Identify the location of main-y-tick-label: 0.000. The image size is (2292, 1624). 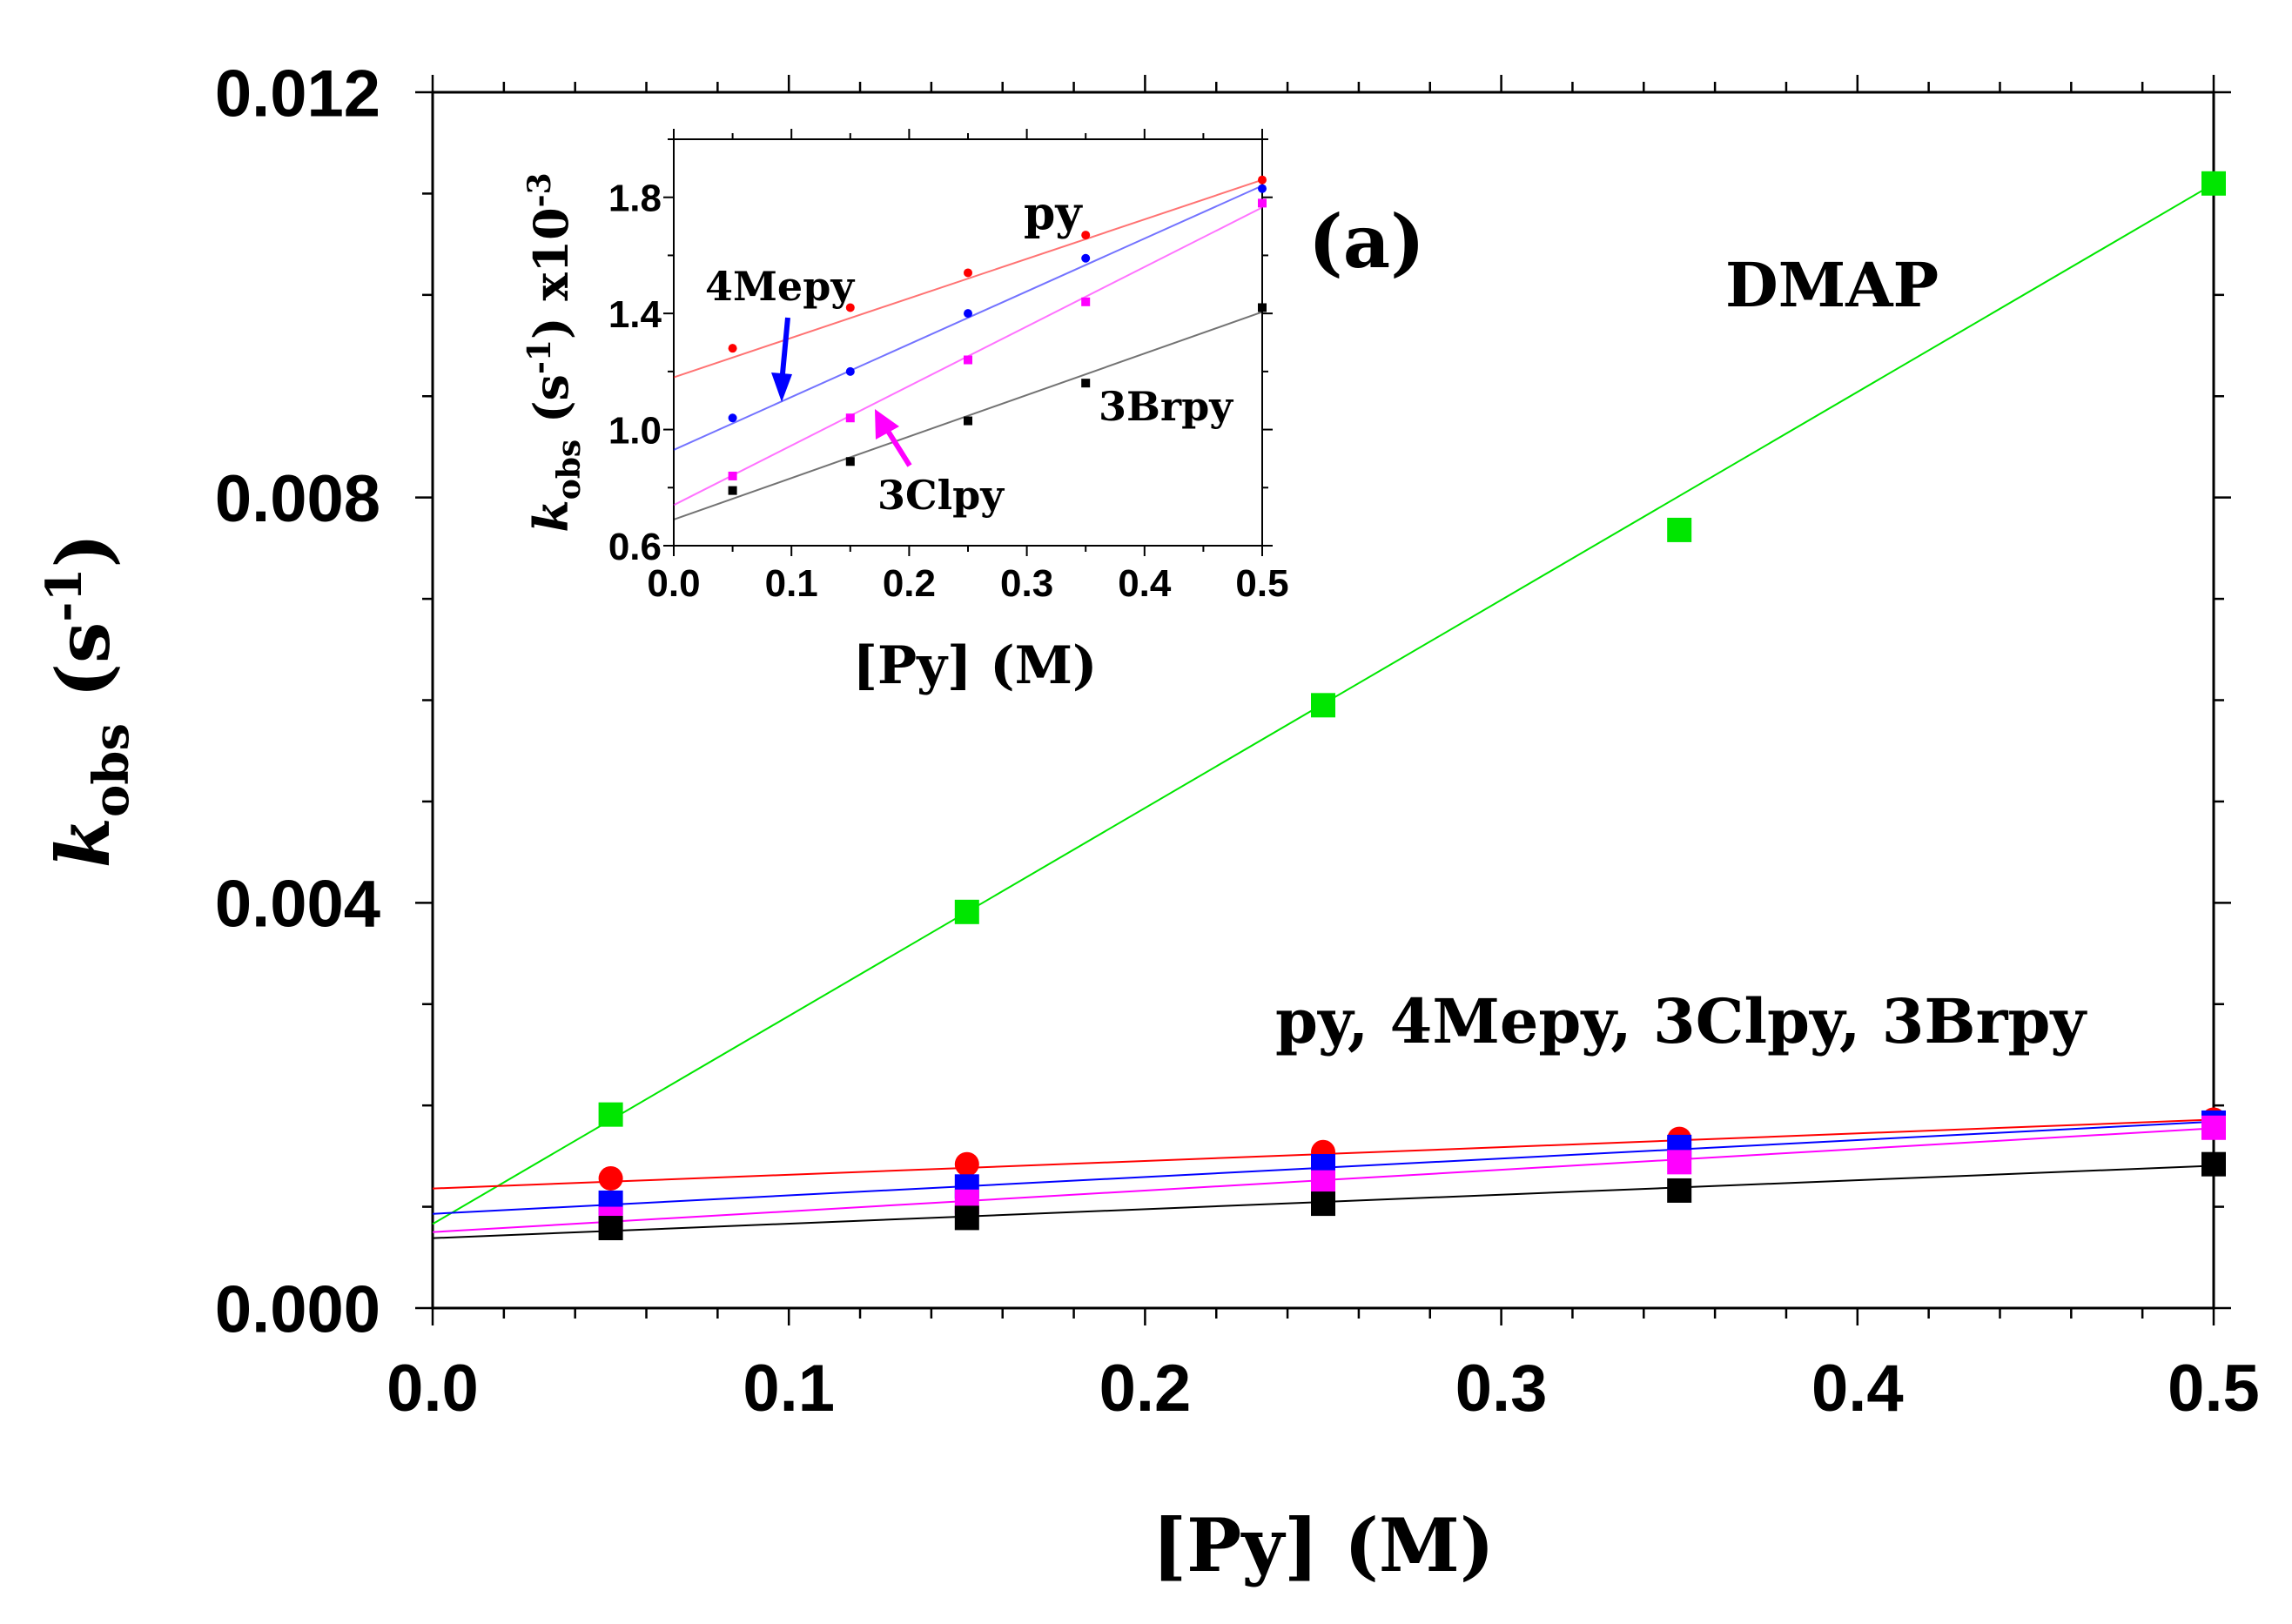
(298, 1309).